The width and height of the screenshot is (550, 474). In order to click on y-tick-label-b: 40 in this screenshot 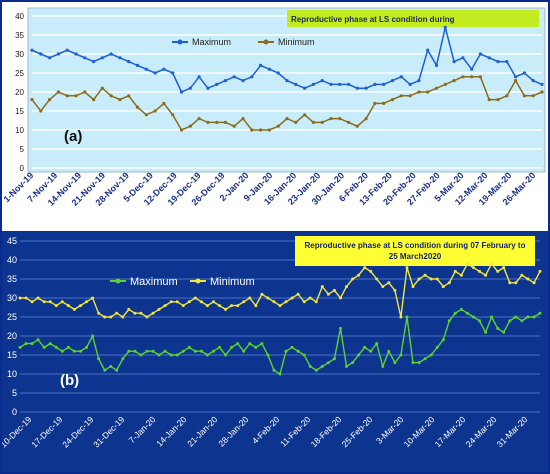, I will do `click(12, 260)`.